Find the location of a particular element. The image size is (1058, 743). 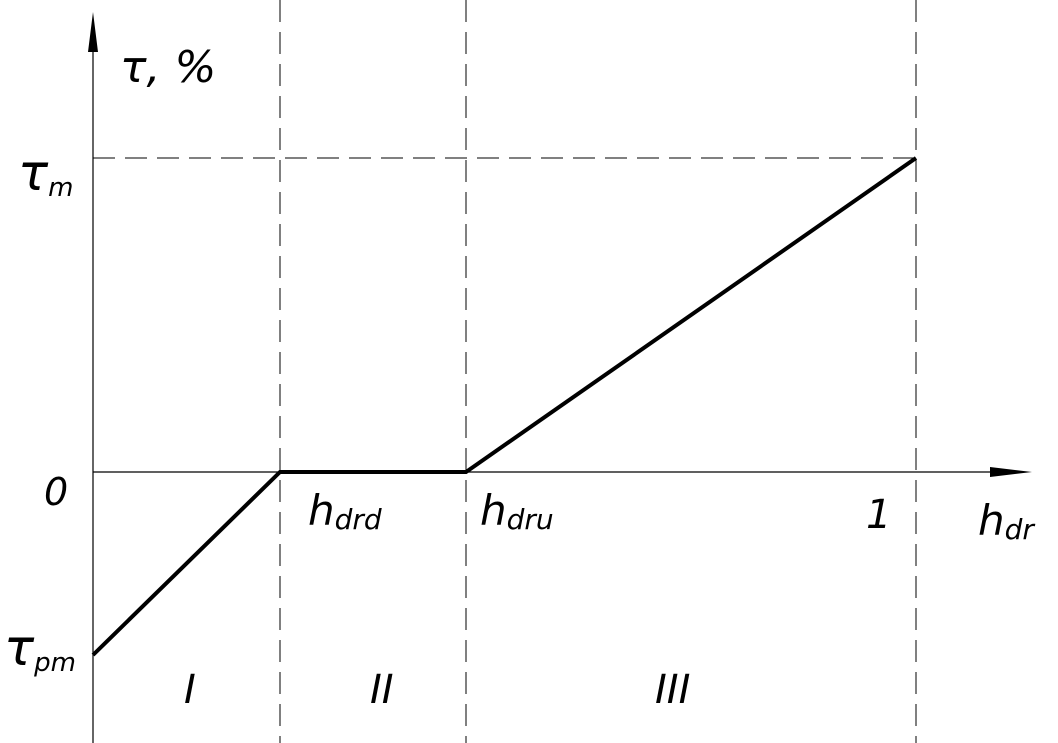

tick-tau-pm: τpm is located at coordinates (40, 648).